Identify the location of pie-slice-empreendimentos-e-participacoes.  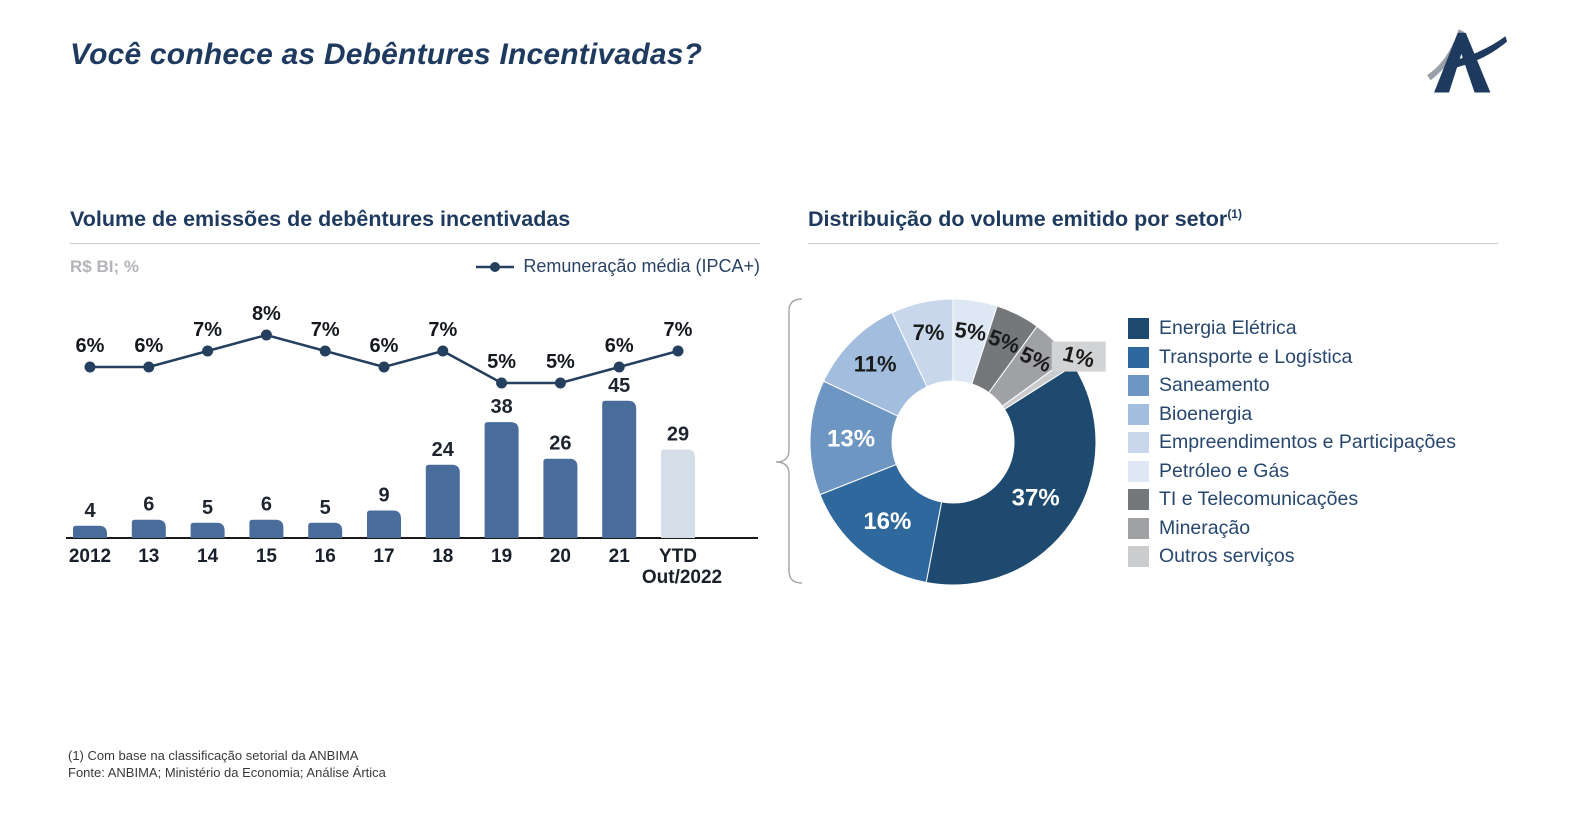
(922, 343).